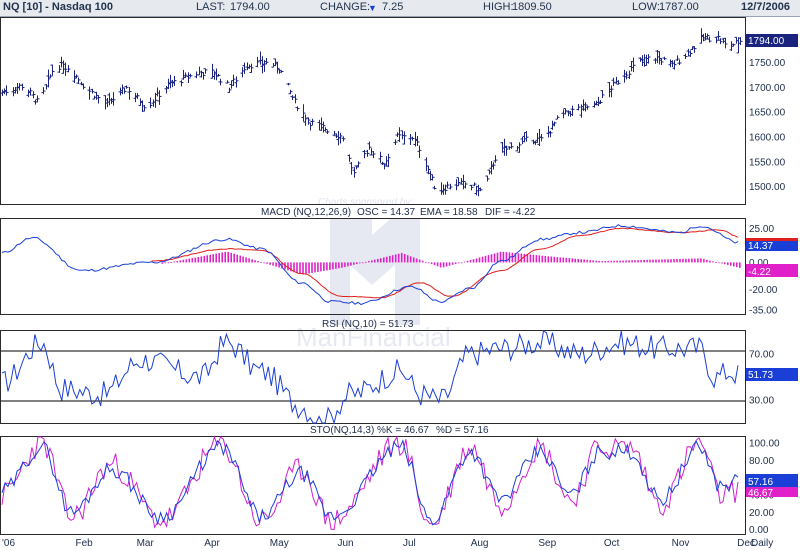 The image size is (800, 550). Describe the element at coordinates (449, 212) in the screenshot. I see `macd-ema-label: EMA = 18.58` at that location.